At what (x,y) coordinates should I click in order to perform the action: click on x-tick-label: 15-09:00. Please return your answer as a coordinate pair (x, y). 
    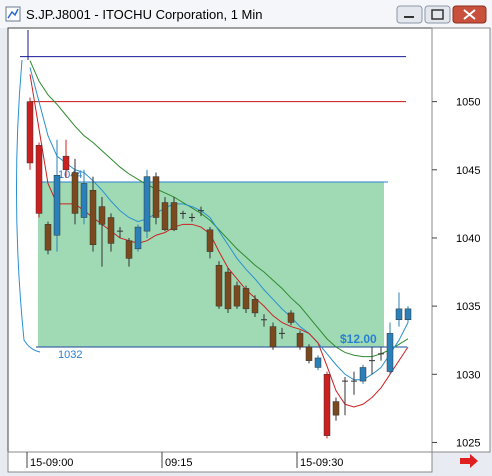
    Looking at the image, I should click on (51, 463).